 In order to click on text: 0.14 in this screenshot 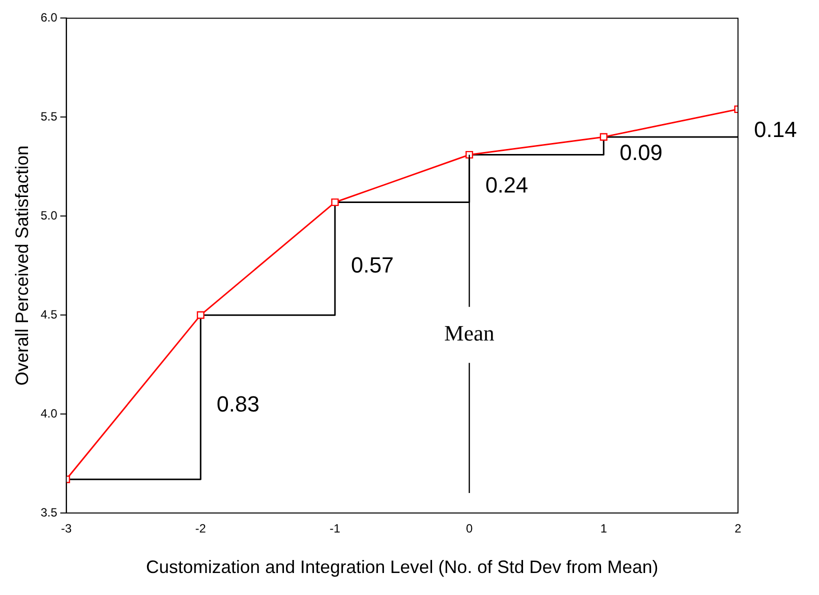, I will do `click(775, 129)`.